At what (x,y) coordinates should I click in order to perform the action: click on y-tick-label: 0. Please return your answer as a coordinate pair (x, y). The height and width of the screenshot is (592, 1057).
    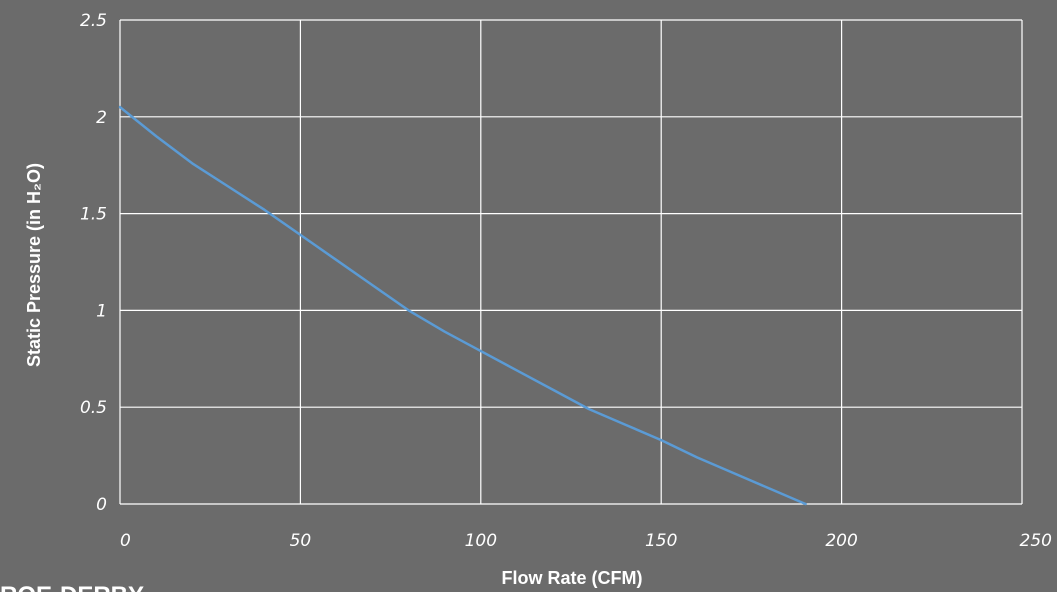
    Looking at the image, I should click on (101, 505).